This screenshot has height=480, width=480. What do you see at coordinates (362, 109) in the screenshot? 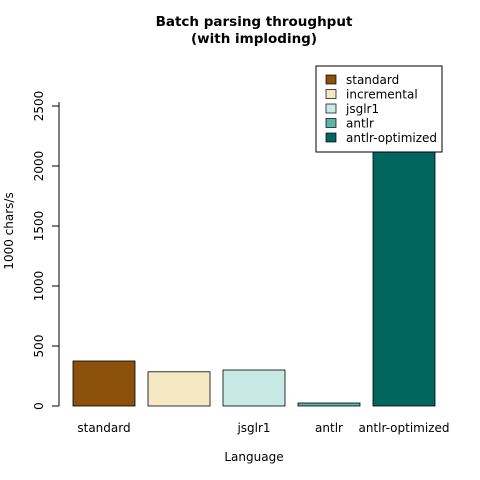
I see `legend-label: jsglr1` at bounding box center [362, 109].